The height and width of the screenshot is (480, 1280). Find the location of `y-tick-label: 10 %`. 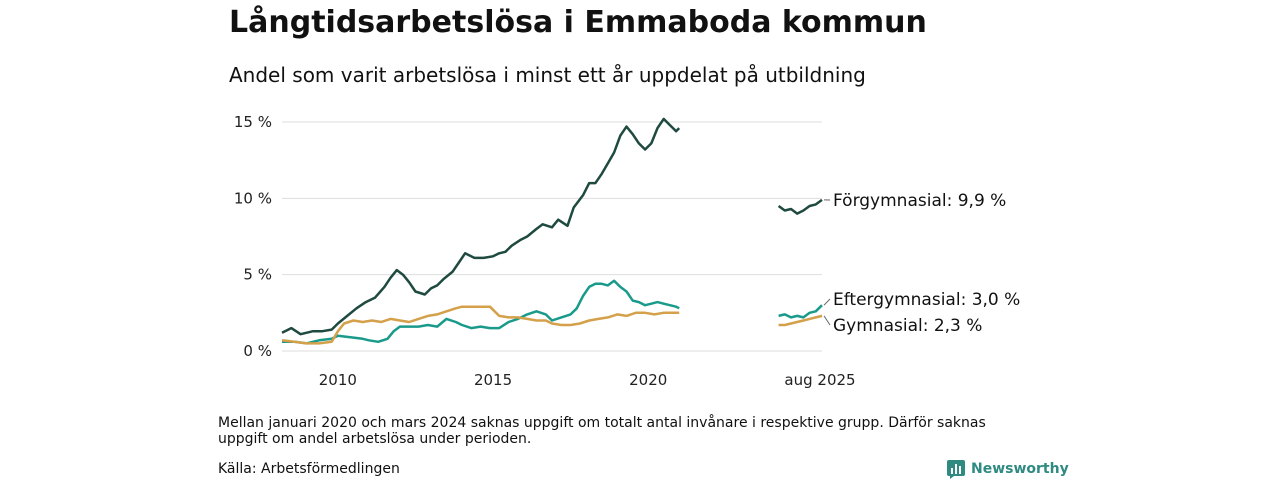

y-tick-label: 10 % is located at coordinates (253, 198).